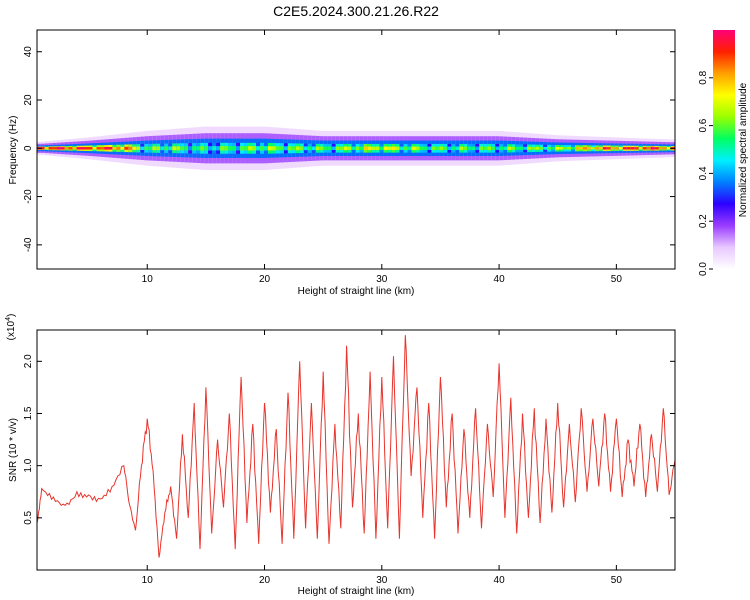  Describe the element at coordinates (617, 279) in the screenshot. I see `x-tick-label: 50` at that location.